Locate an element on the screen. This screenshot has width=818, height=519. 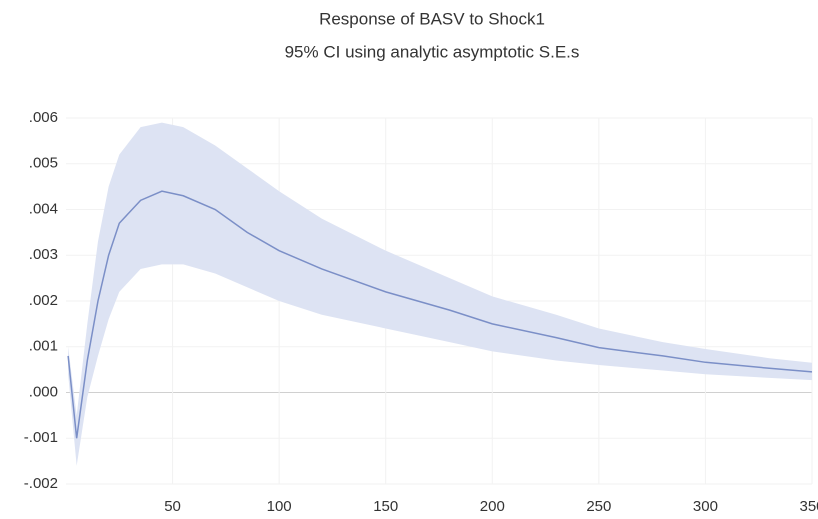
y-tick-label: .003 is located at coordinates (43, 254).